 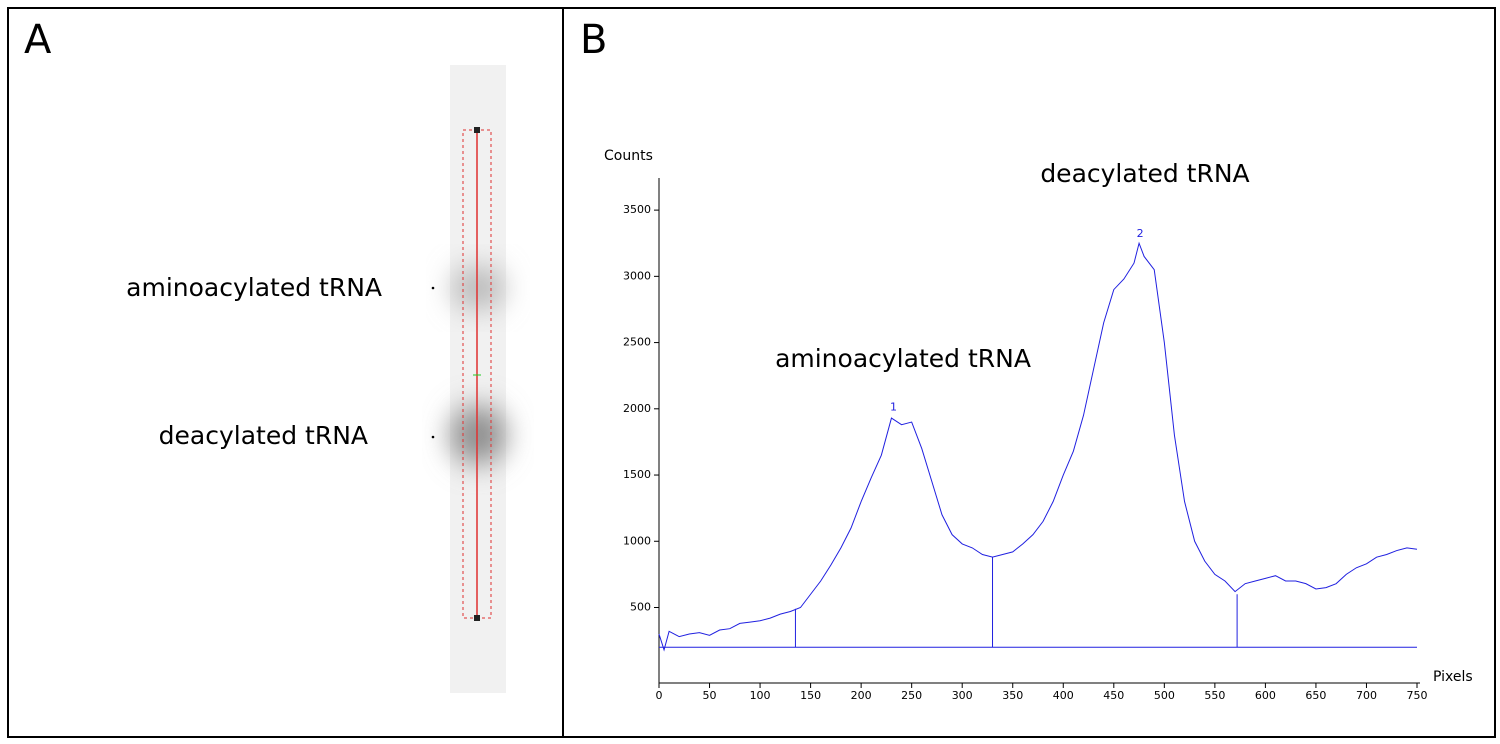 I want to click on x-tick-label: 750, so click(x=1417, y=695).